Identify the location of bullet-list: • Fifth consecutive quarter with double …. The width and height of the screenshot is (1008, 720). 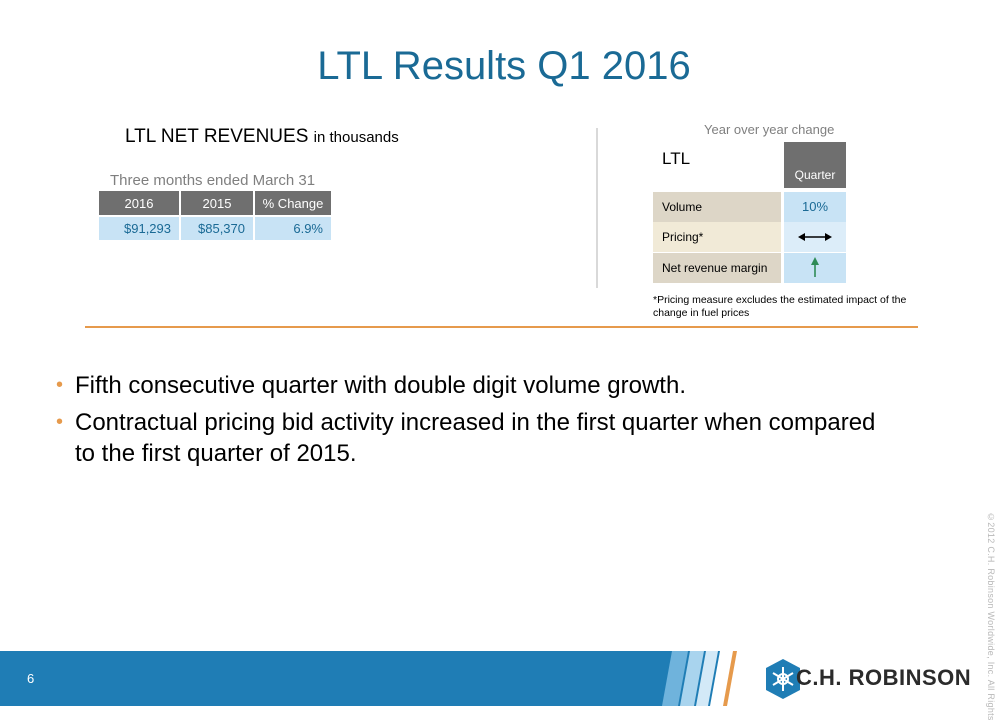
(466, 422).